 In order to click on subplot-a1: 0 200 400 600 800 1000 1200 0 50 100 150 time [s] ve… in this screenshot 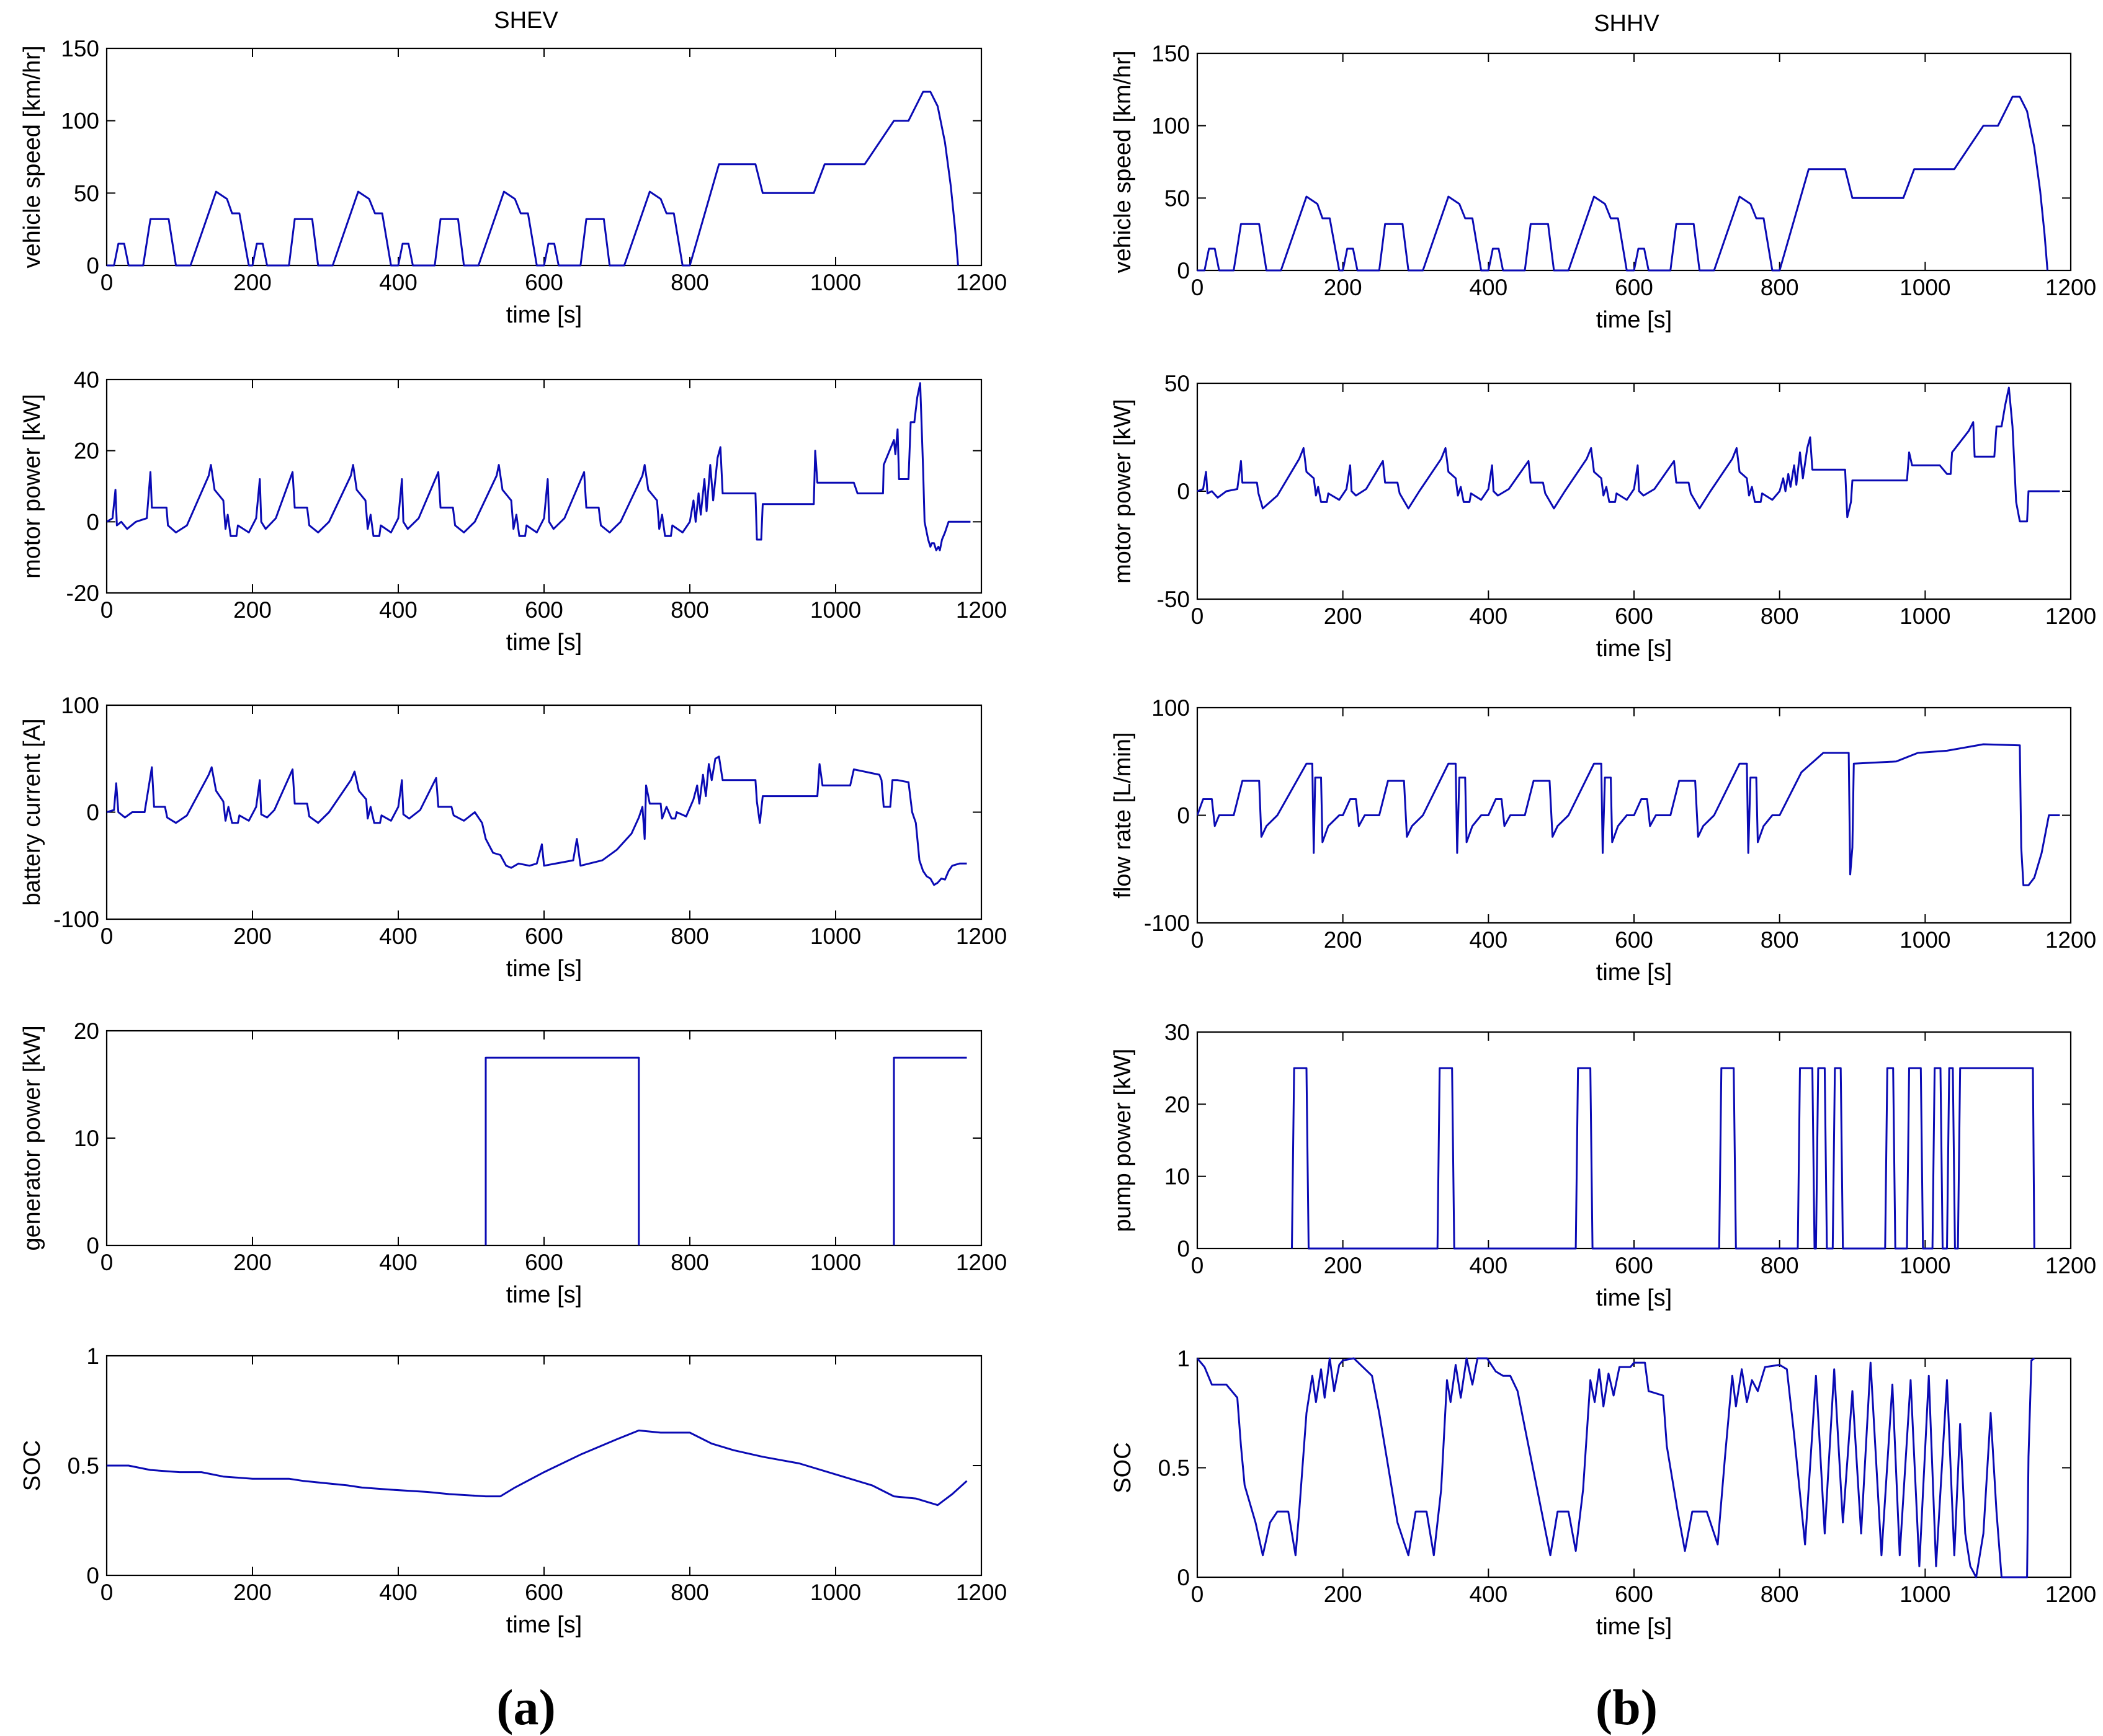, I will do `click(513, 182)`.